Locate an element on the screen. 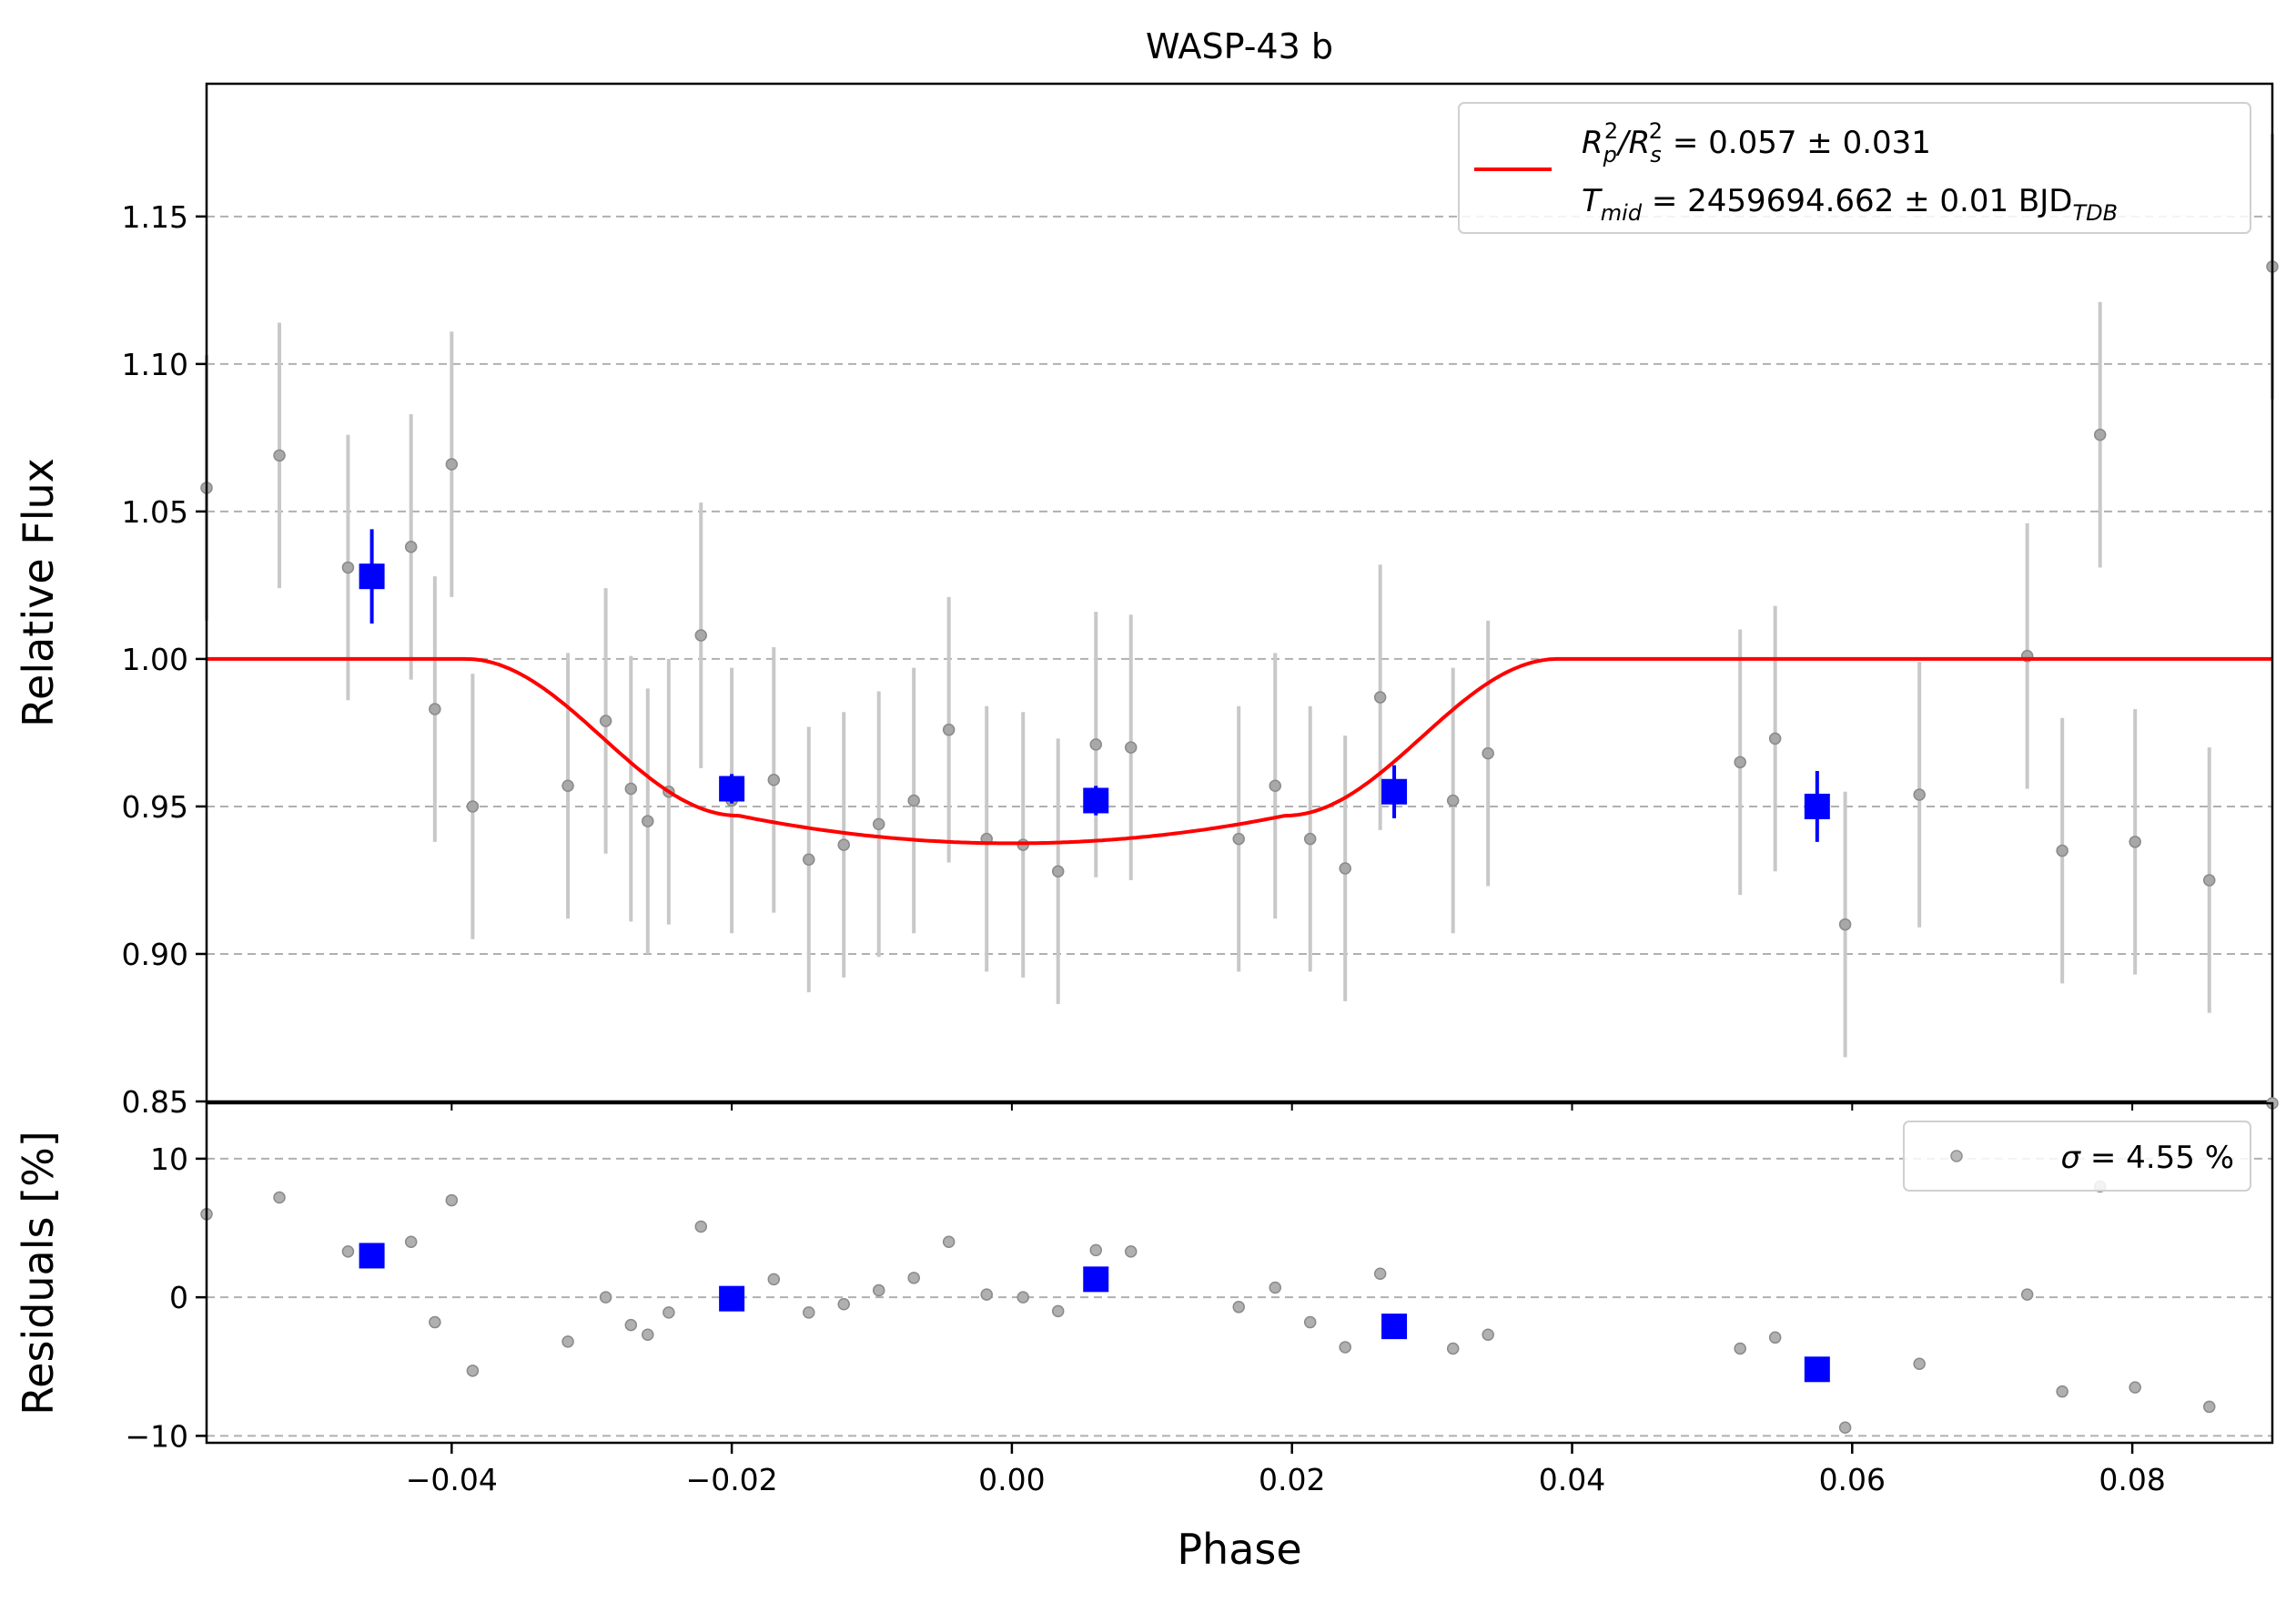  legend-tmid: Tmid = 2459694.662 ± 0.01 BJDTDB is located at coordinates (1850, 204).